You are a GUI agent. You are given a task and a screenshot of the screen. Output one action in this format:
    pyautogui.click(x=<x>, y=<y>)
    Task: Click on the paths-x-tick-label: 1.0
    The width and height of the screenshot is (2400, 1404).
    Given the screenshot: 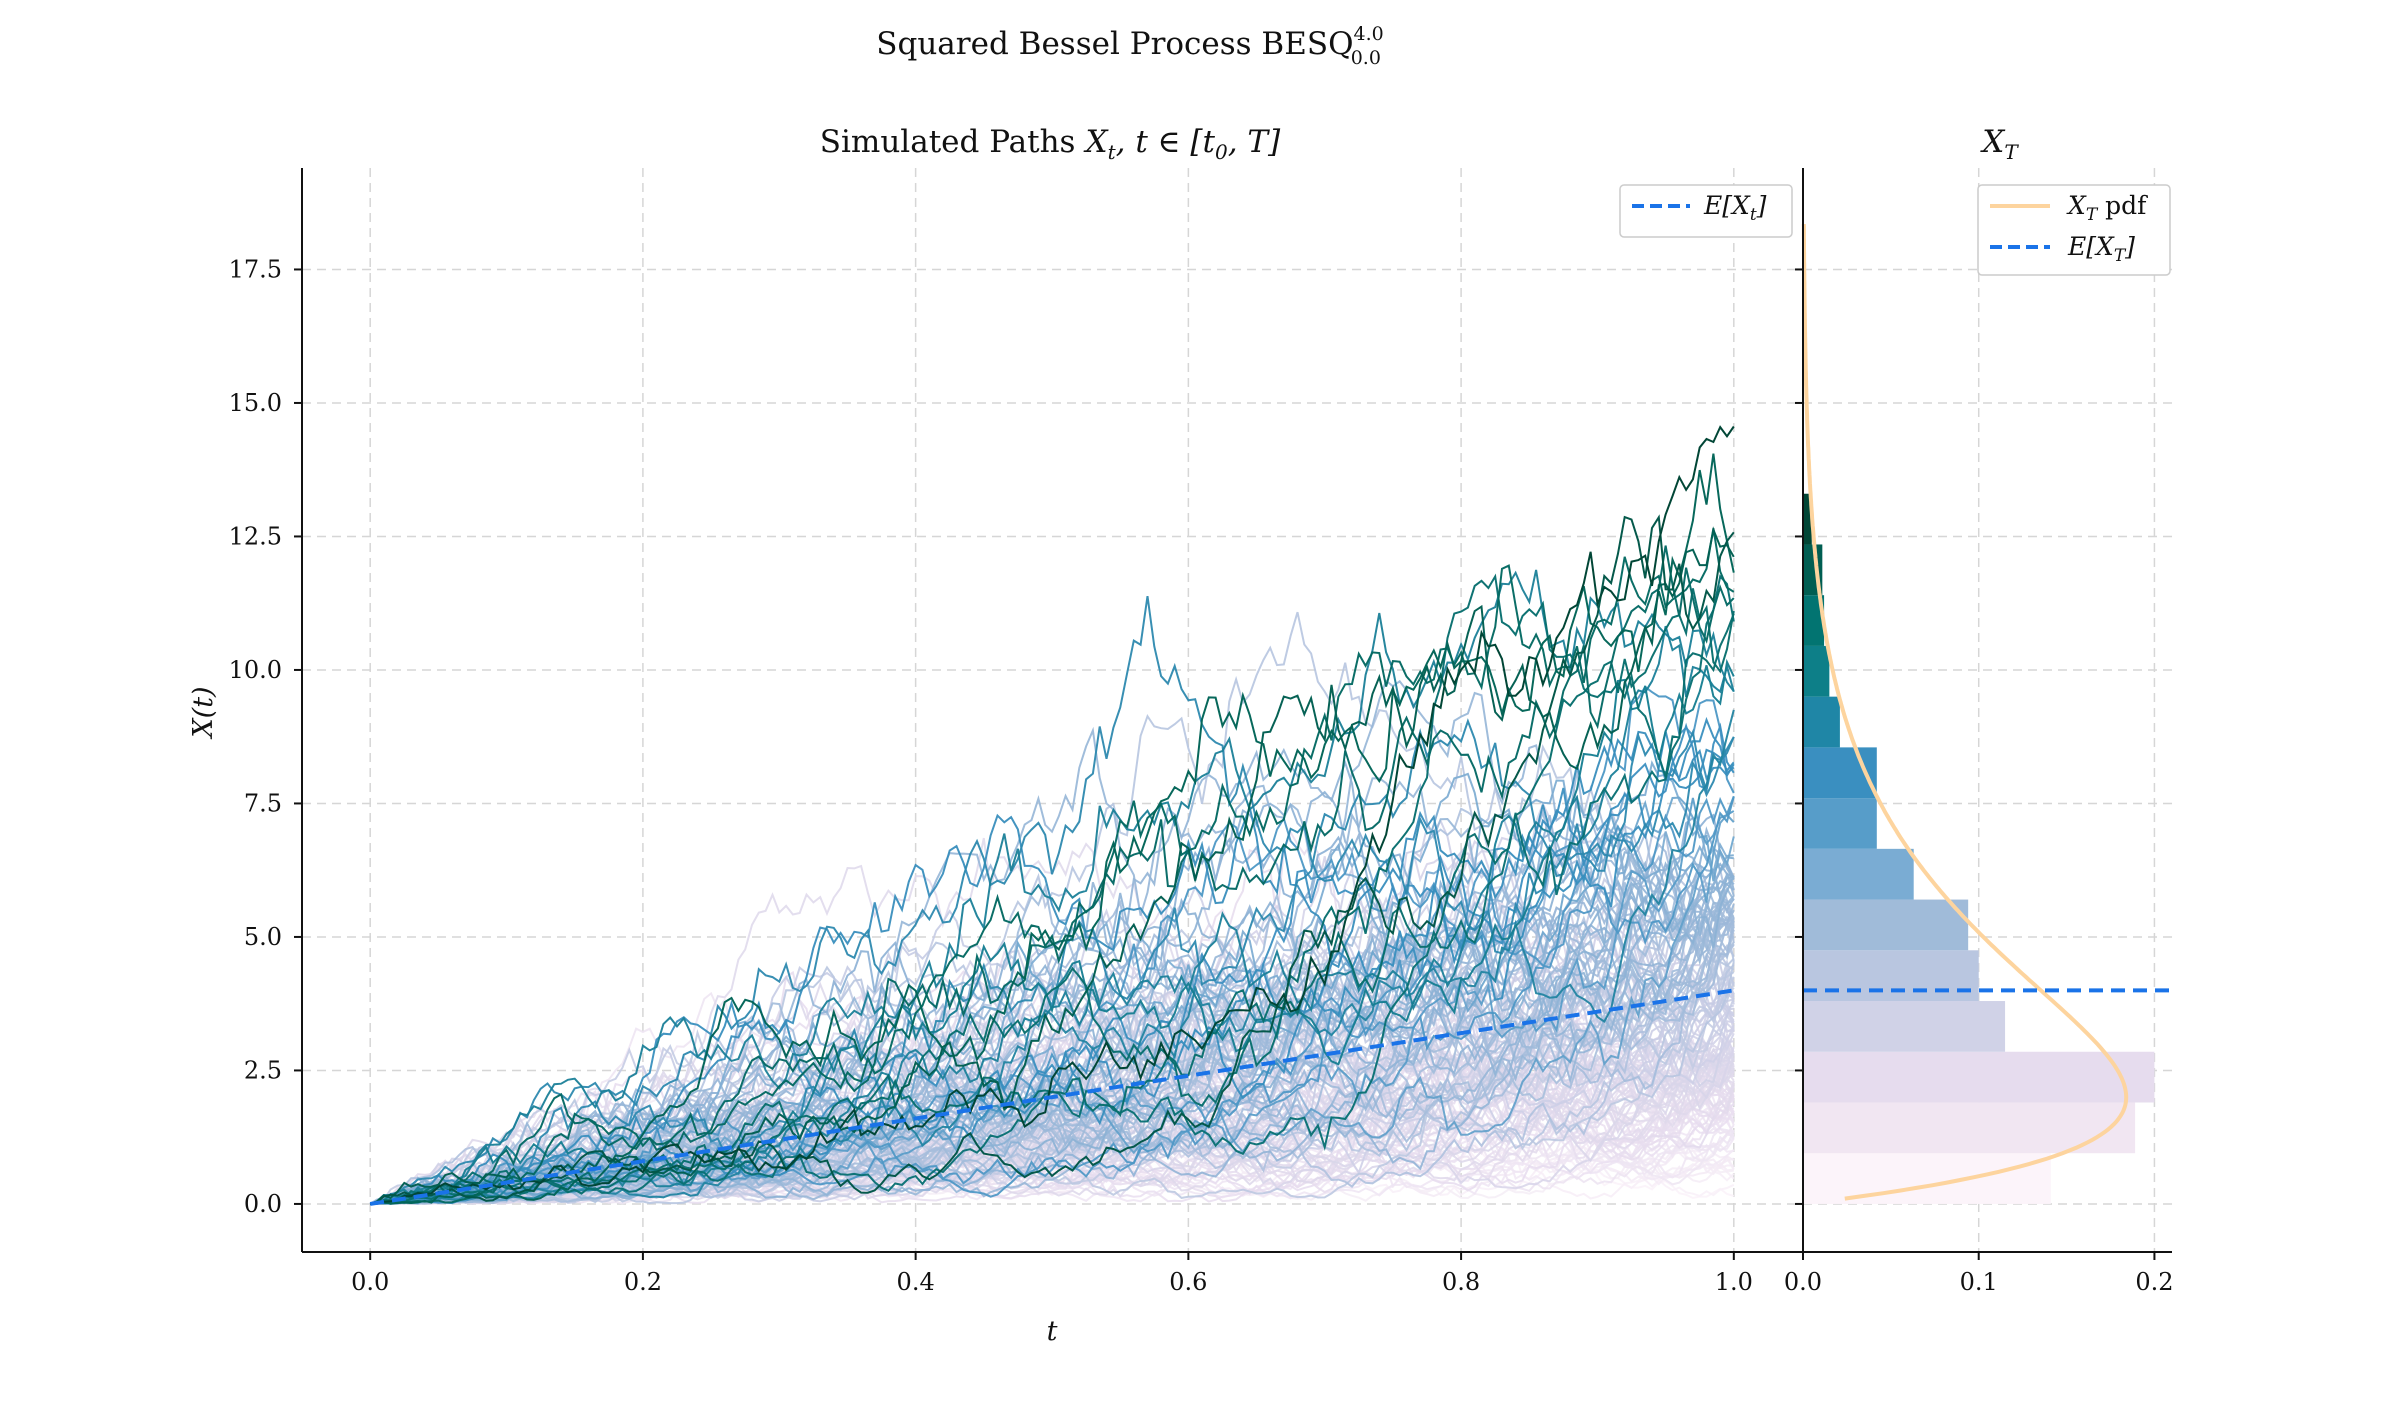 What is the action you would take?
    pyautogui.click(x=1734, y=1282)
    